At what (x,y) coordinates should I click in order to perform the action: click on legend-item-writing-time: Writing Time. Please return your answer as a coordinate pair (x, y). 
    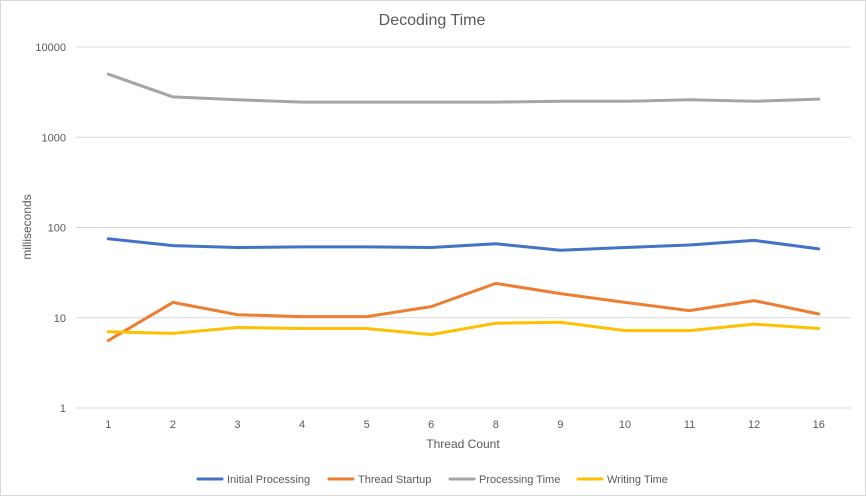
    Looking at the image, I should click on (622, 480).